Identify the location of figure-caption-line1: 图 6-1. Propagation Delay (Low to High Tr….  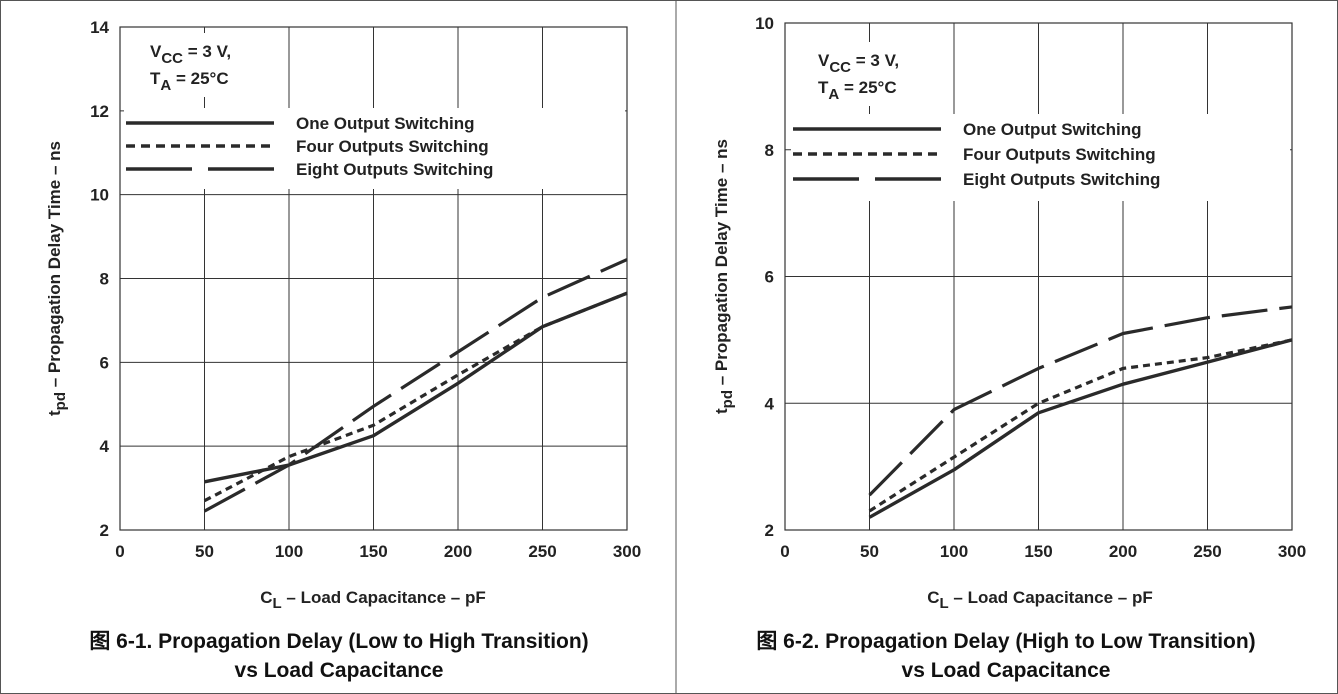
(338, 641).